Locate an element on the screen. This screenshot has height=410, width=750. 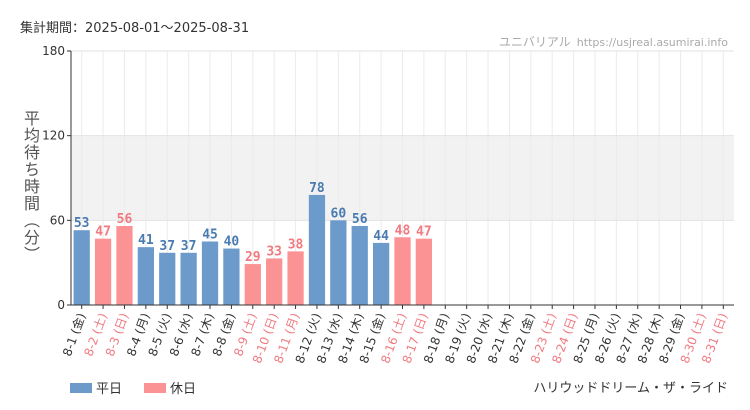
y-tick-label: 120 is located at coordinates (53, 136).